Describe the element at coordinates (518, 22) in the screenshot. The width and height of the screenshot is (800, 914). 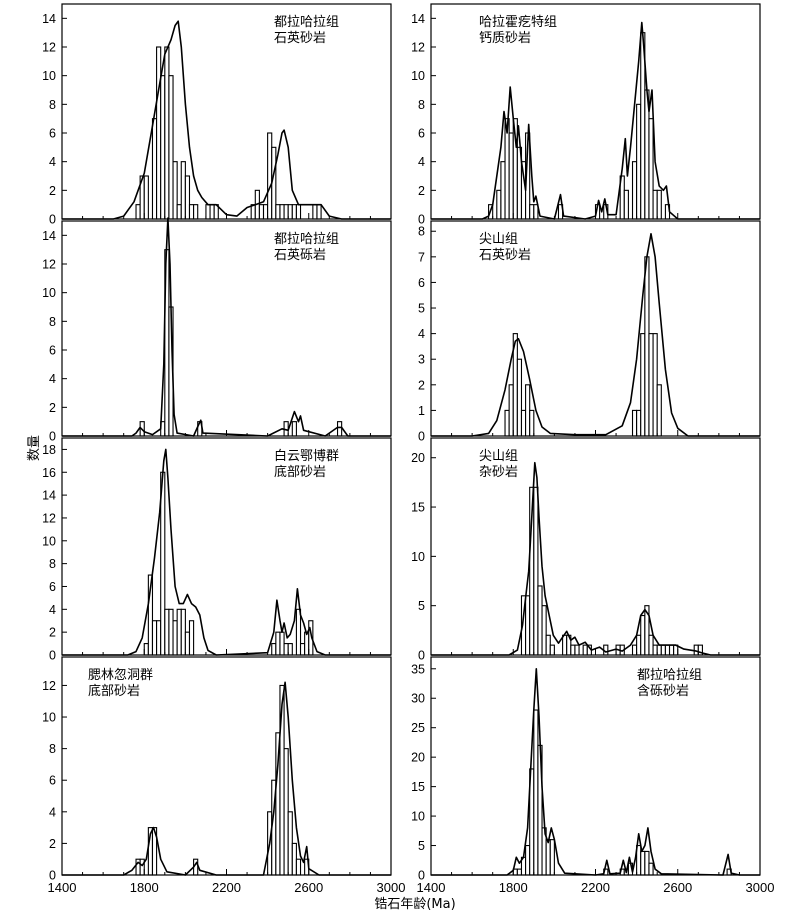
I see `sample-title-line: 哈拉霍疙特组` at that location.